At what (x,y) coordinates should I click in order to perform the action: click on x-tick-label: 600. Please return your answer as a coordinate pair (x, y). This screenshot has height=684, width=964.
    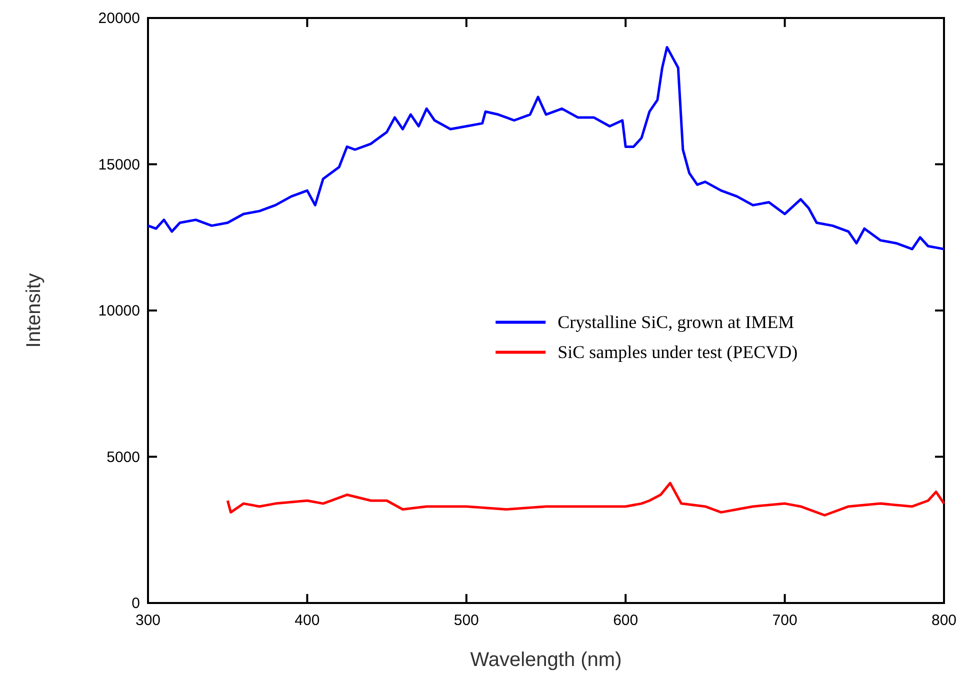
    Looking at the image, I should click on (625, 620).